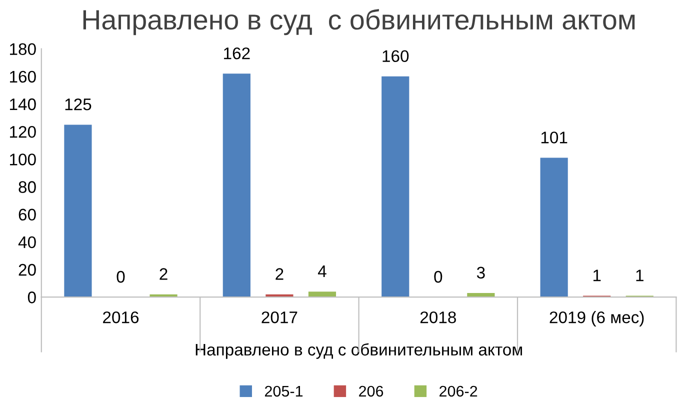  I want to click on y-tick-label: 0, so click(32, 298).